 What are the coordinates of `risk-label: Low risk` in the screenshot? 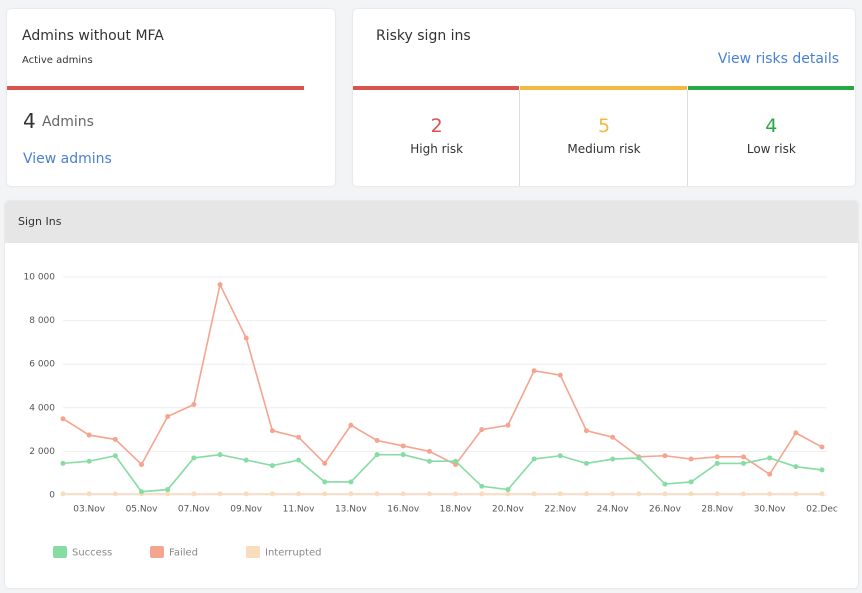 It's located at (771, 149).